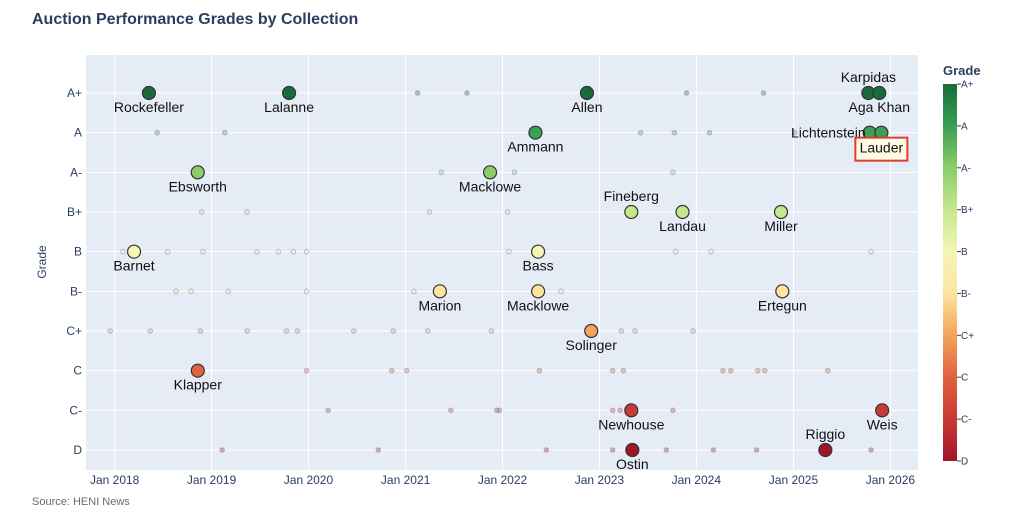  I want to click on x-tick-label: Jan 2022, so click(503, 480).